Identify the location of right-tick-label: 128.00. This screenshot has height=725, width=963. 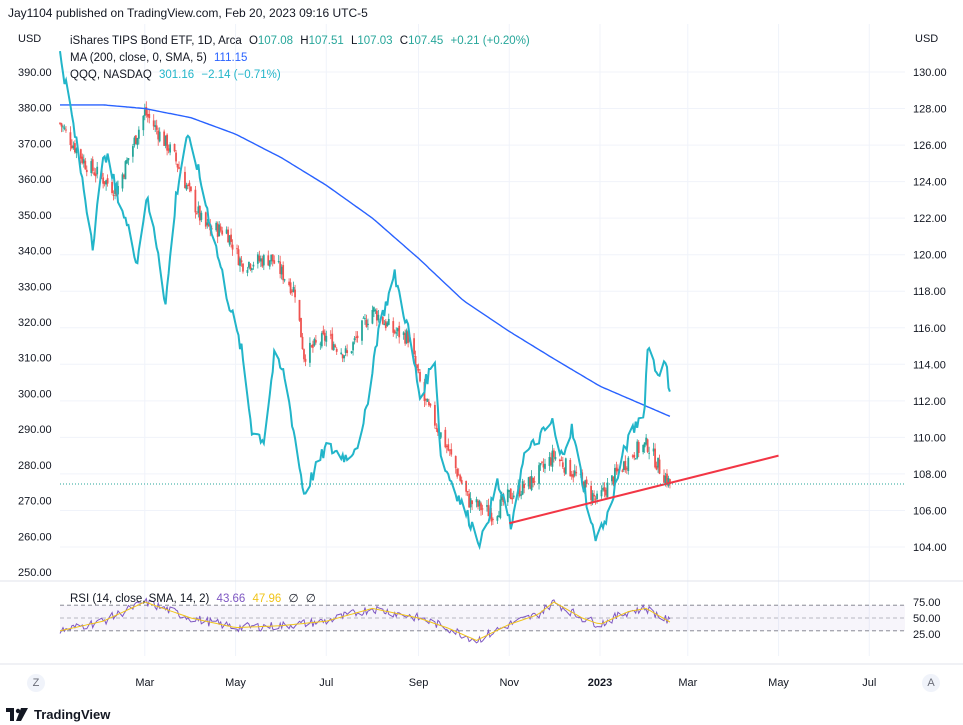
(930, 110).